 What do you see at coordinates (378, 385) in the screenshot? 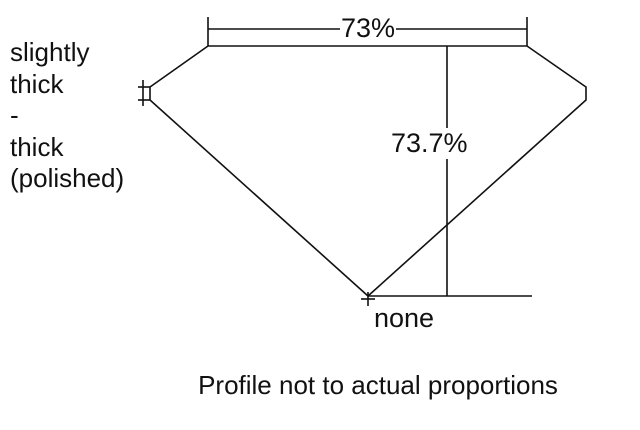
I see `caption: Profile not to actual proportions` at bounding box center [378, 385].